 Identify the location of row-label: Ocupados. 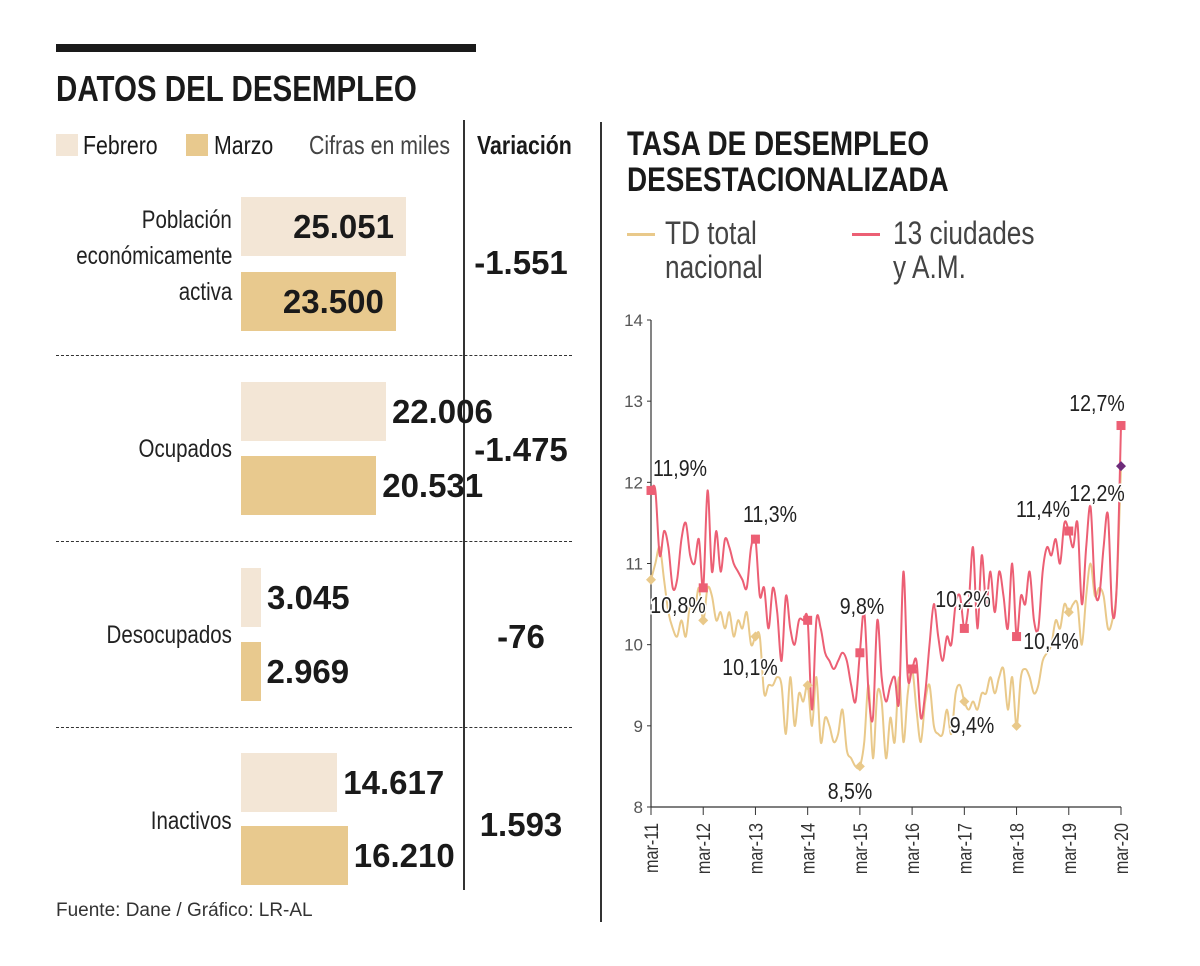
(175, 449).